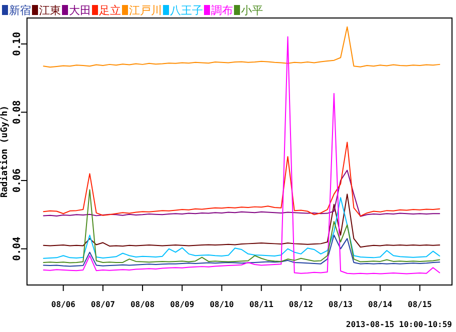 The image size is (456, 332). I want to click on legend-label: 八王子, so click(186, 10).